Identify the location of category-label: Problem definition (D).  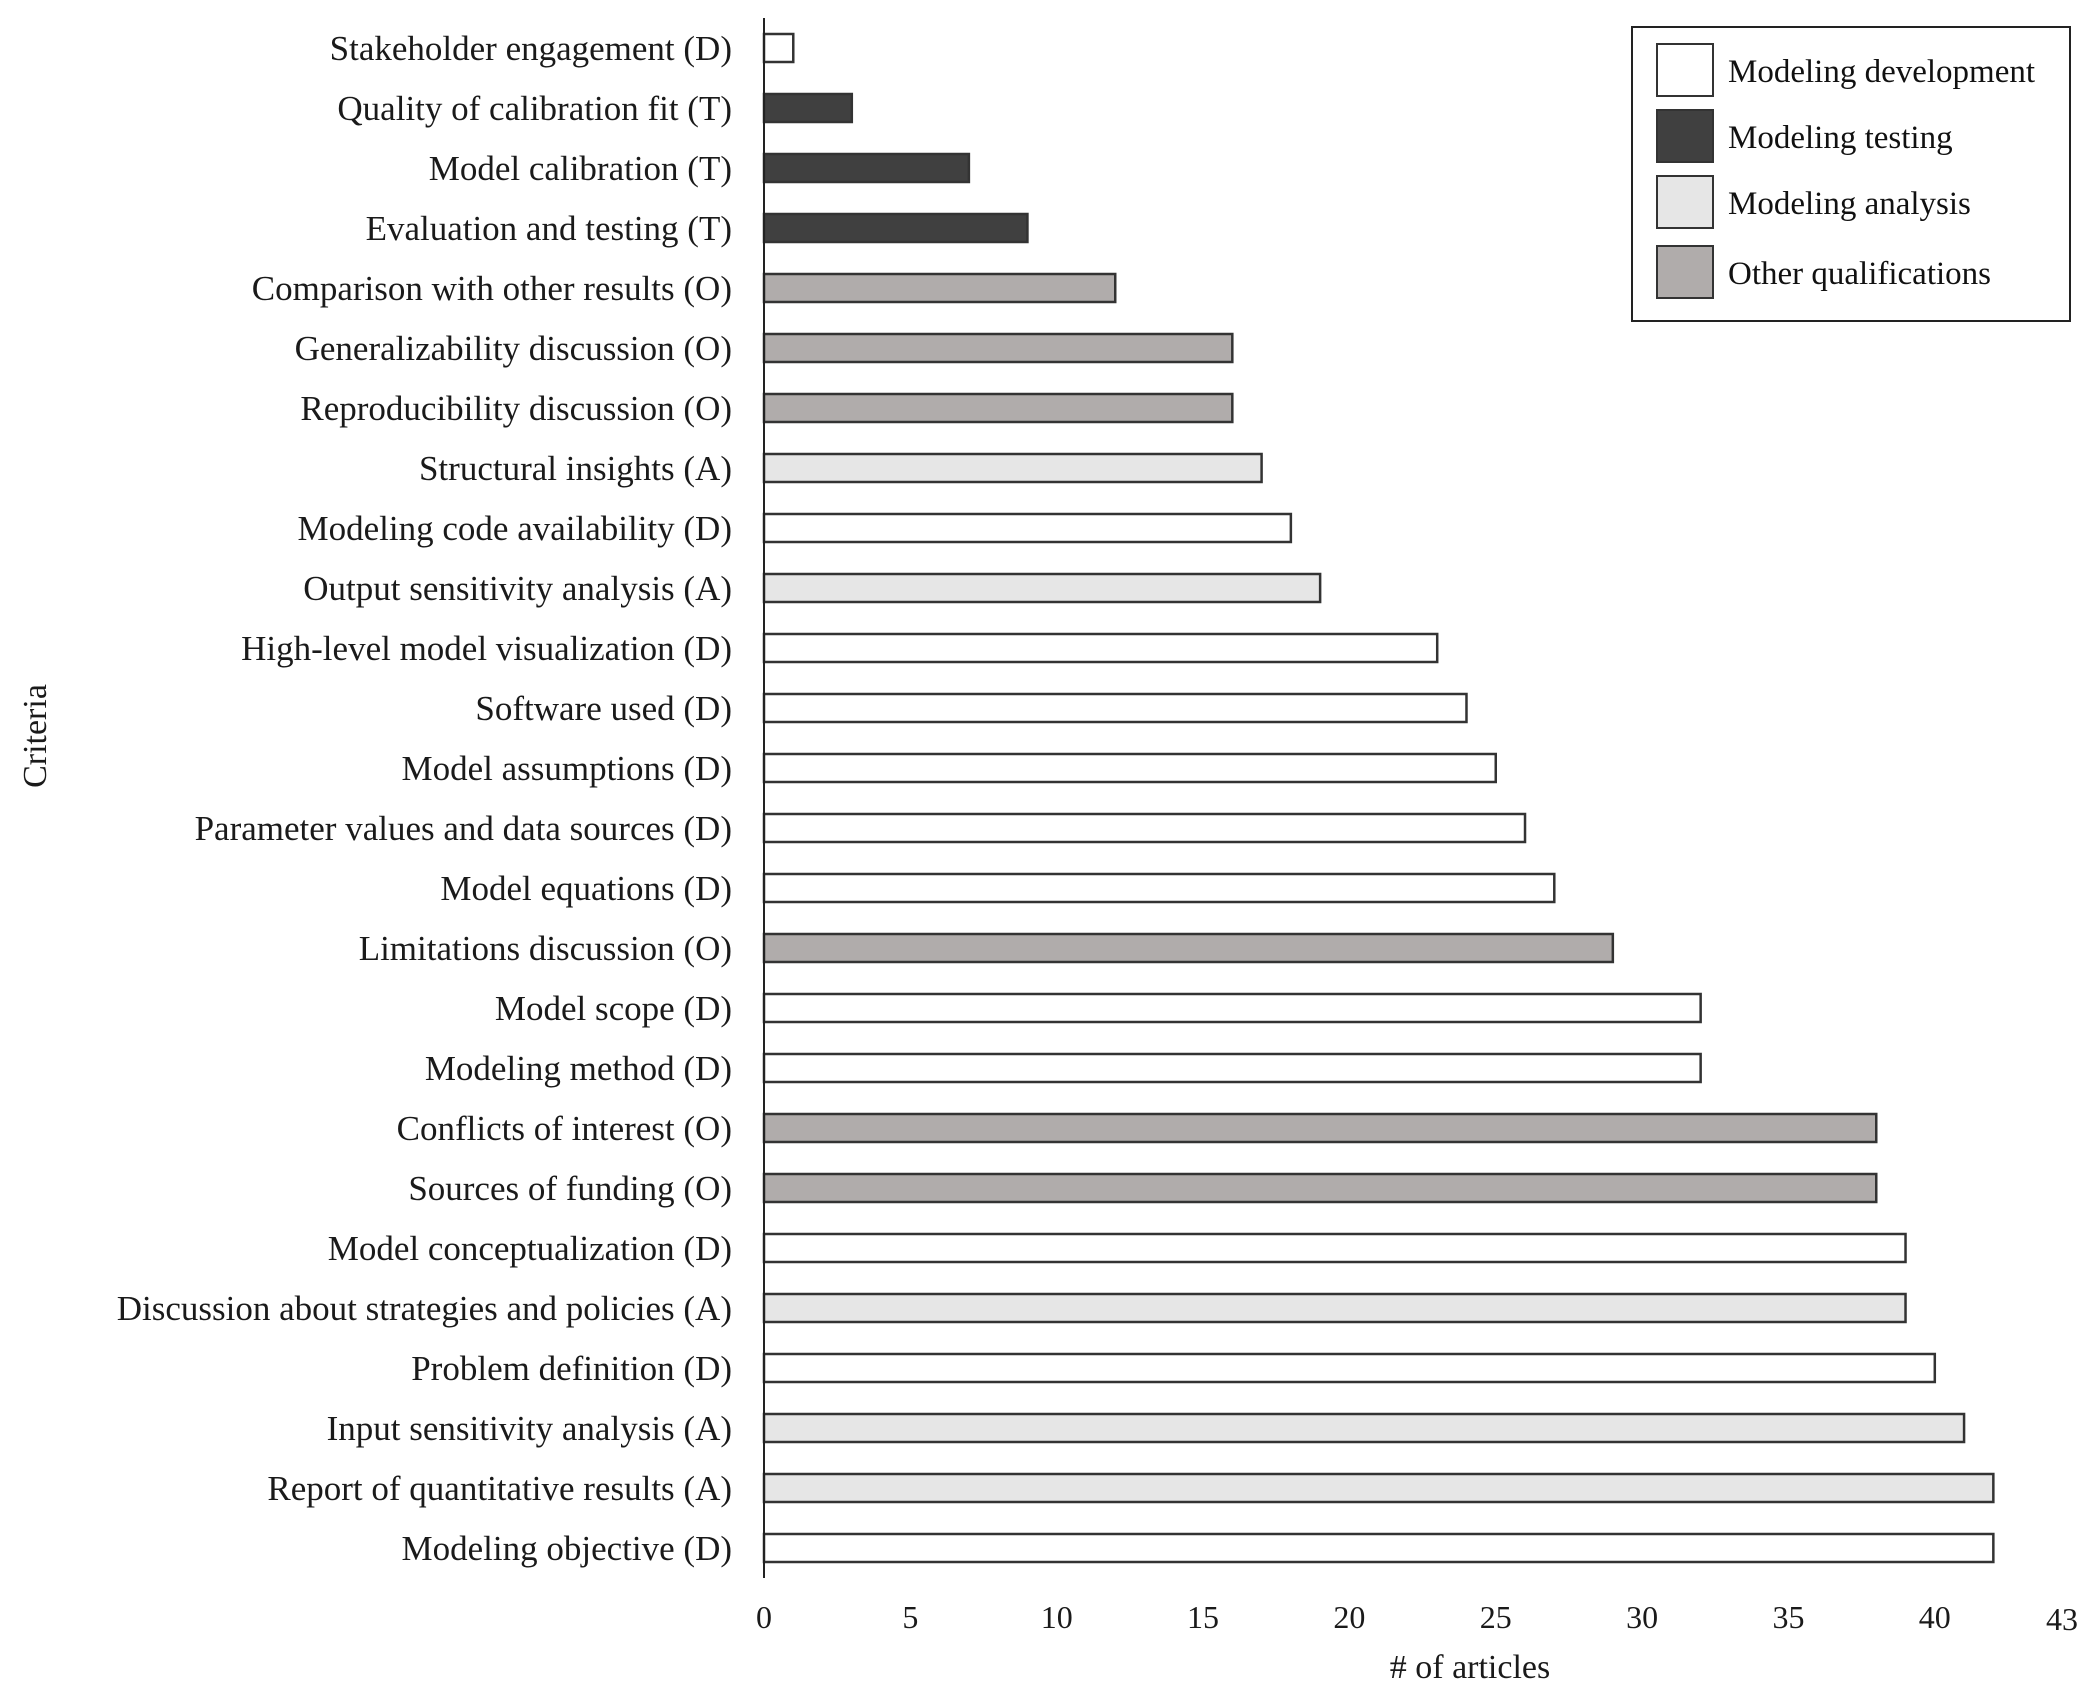
(571, 1368).